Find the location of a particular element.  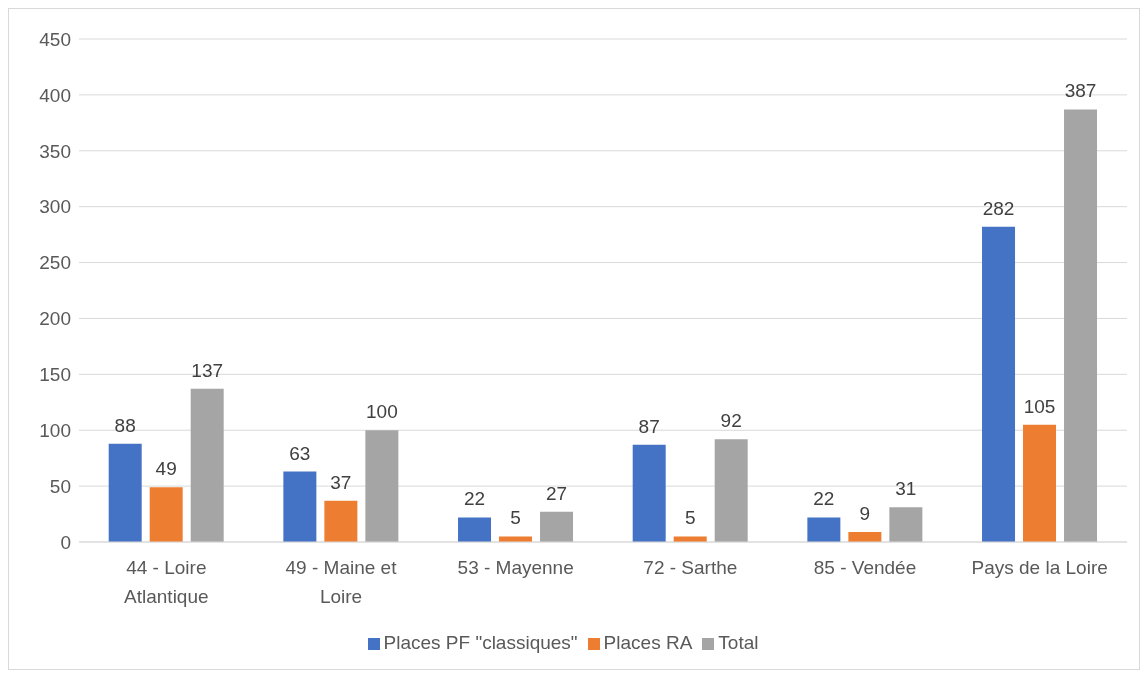

y-tick-label: 100 is located at coordinates (55, 430).